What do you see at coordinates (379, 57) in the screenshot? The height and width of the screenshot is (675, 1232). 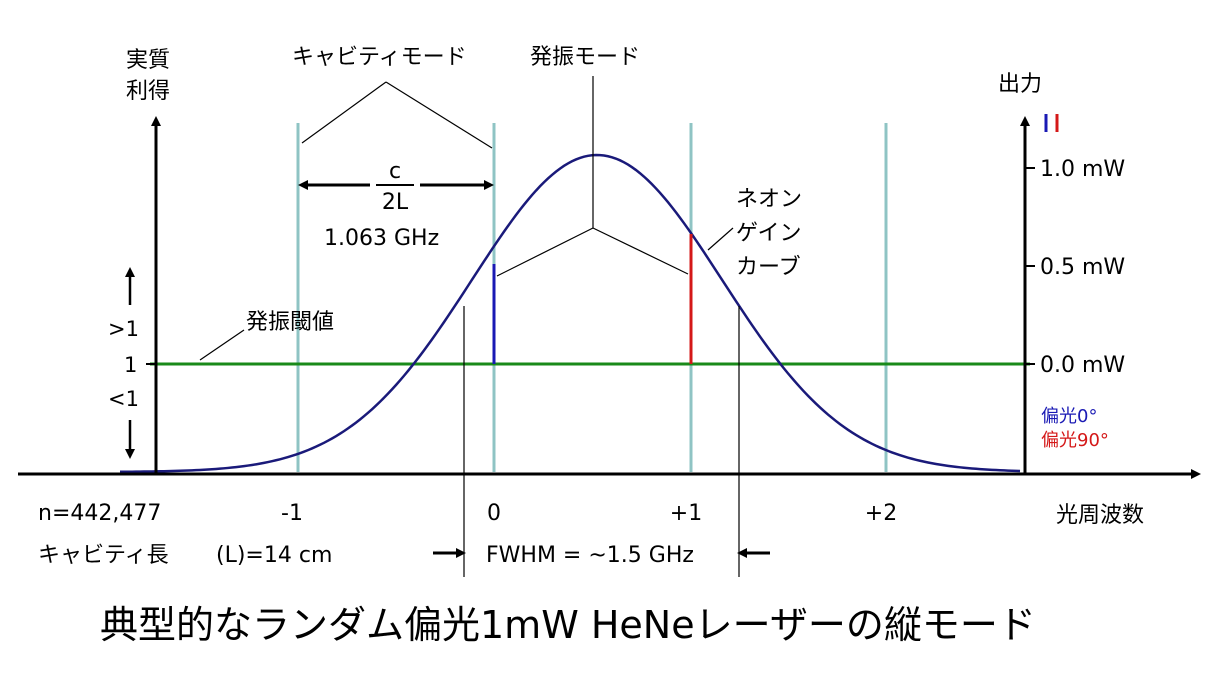 I see `cavity-modes-label: キャビティモード` at bounding box center [379, 57].